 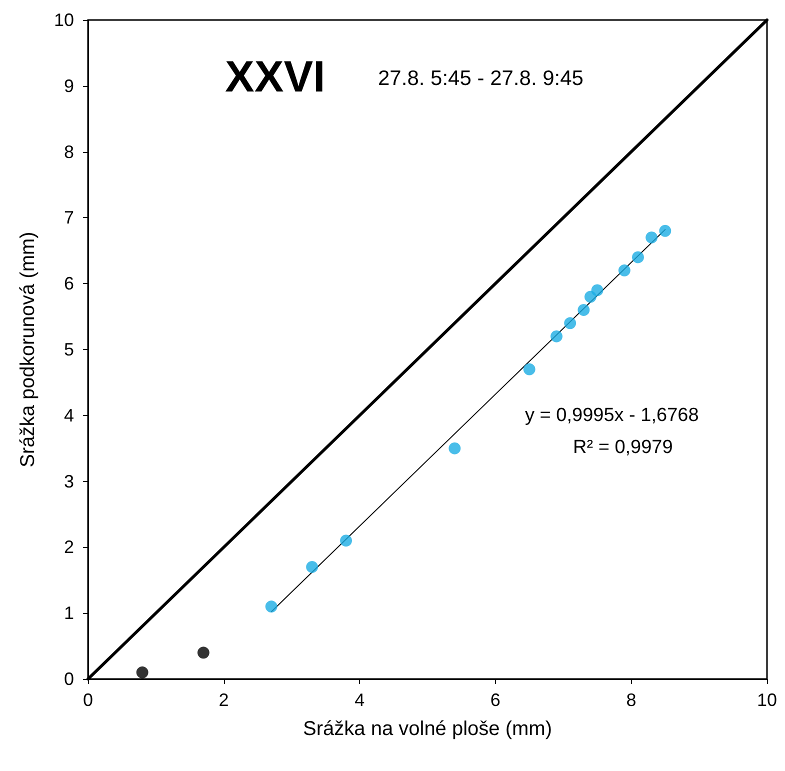 What do you see at coordinates (64, 20) in the screenshot?
I see `y-tick-label: 10` at bounding box center [64, 20].